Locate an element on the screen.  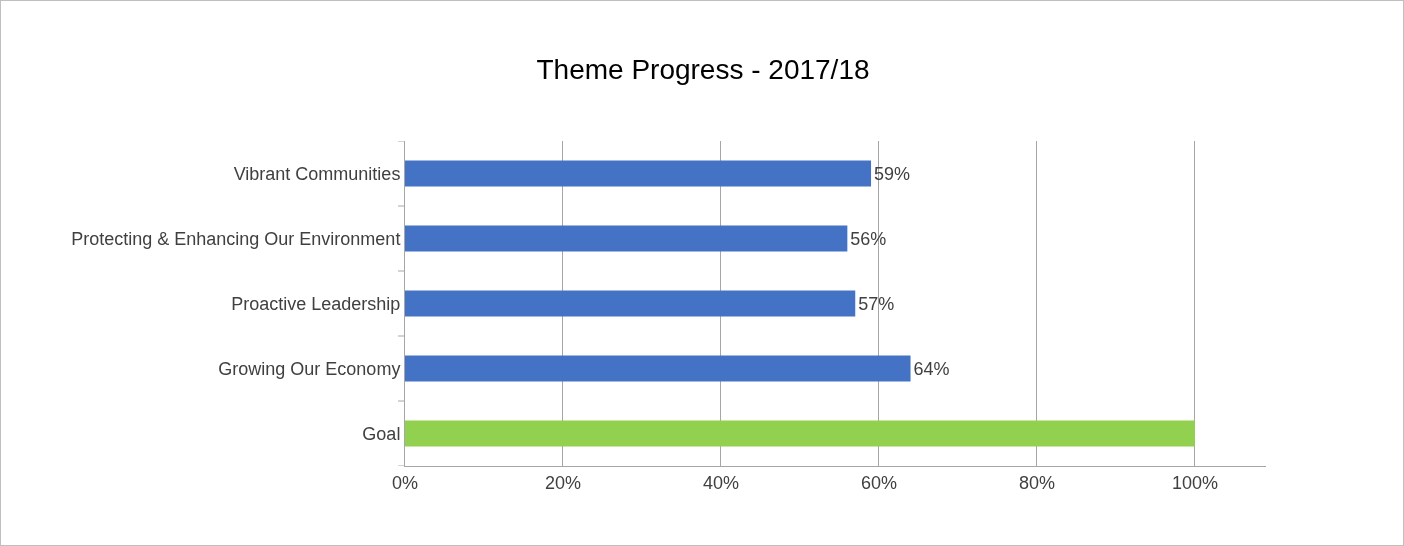
data-label: 64% is located at coordinates (931, 368).